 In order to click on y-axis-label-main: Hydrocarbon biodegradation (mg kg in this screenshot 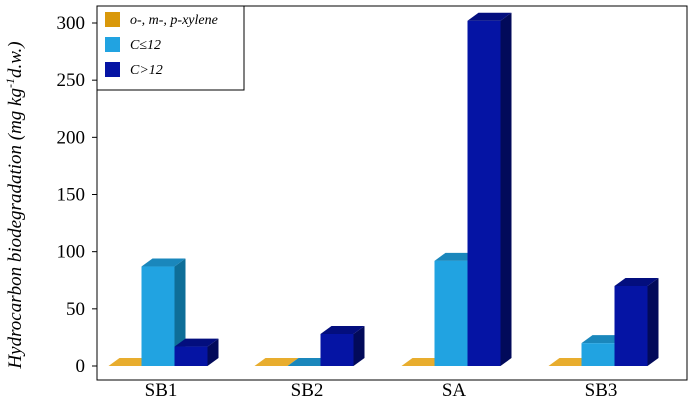, I will do `click(15, 229)`.